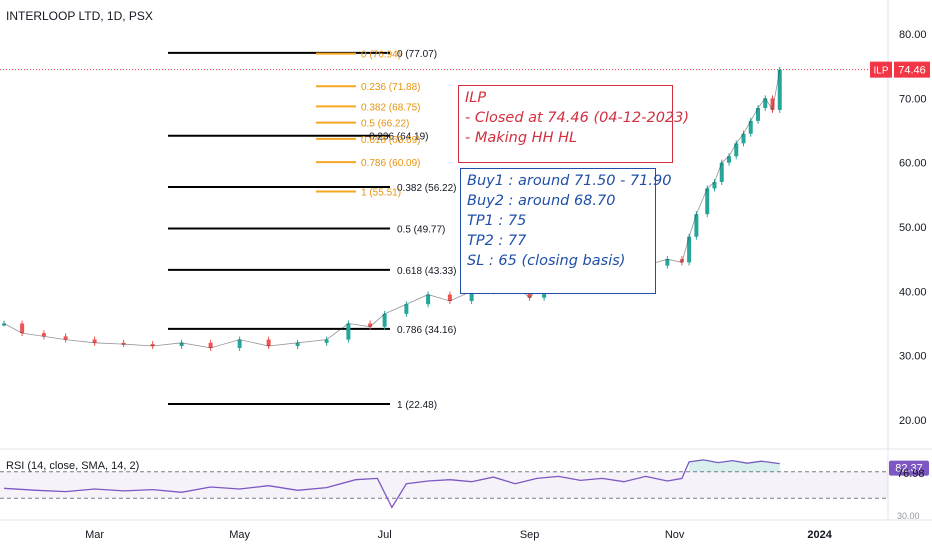 This screenshot has height=550, width=932. Describe the element at coordinates (476, 98) in the screenshot. I see `ilp-annotation-line-1: ILP` at that location.